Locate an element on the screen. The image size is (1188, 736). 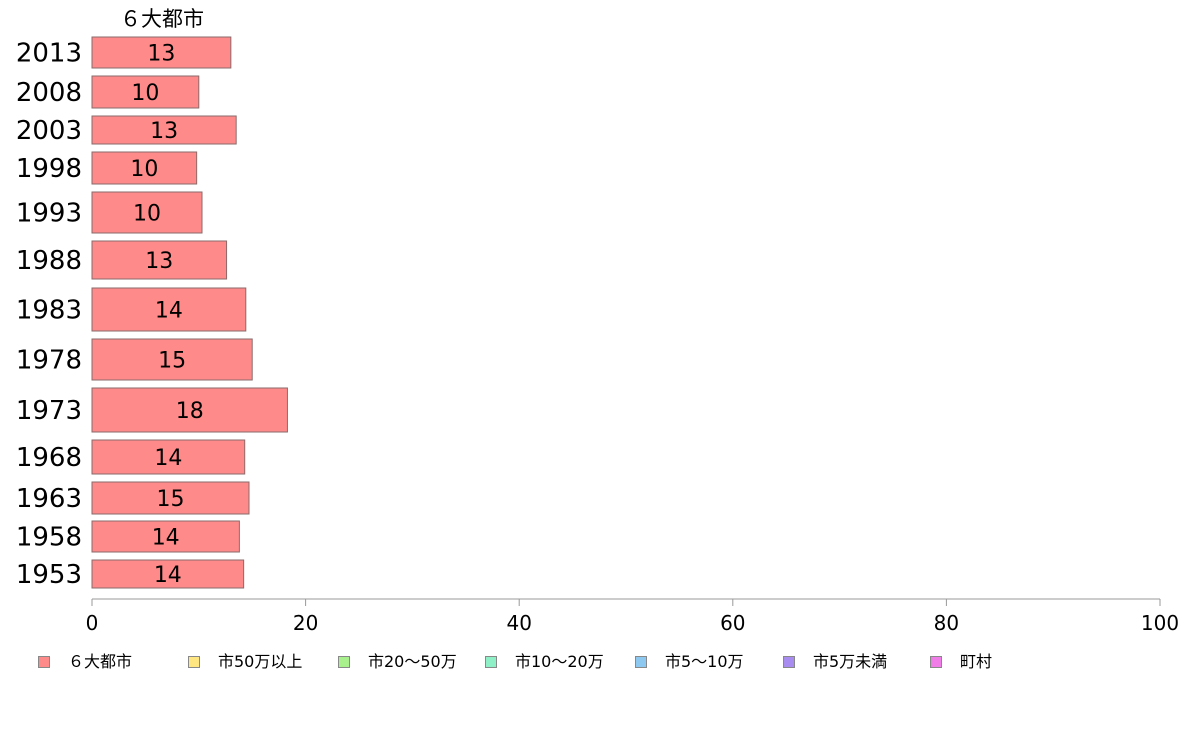
y-tick-label: 1998 is located at coordinates (49, 169).